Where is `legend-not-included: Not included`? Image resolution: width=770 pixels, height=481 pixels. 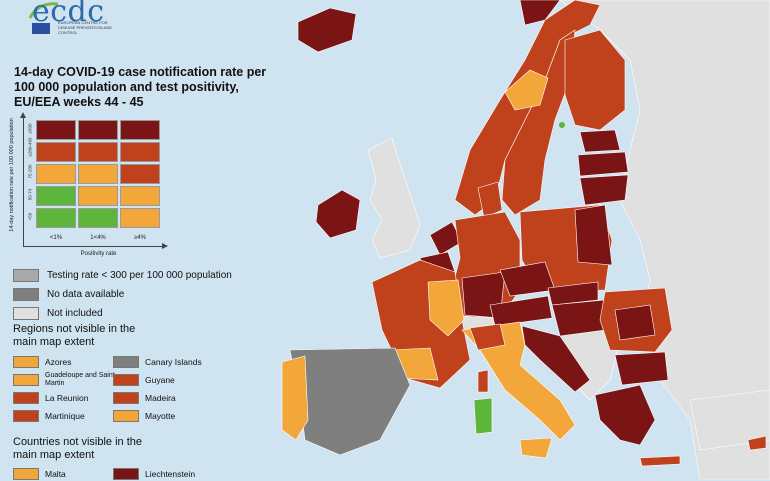 legend-not-included: Not included is located at coordinates (58, 313).